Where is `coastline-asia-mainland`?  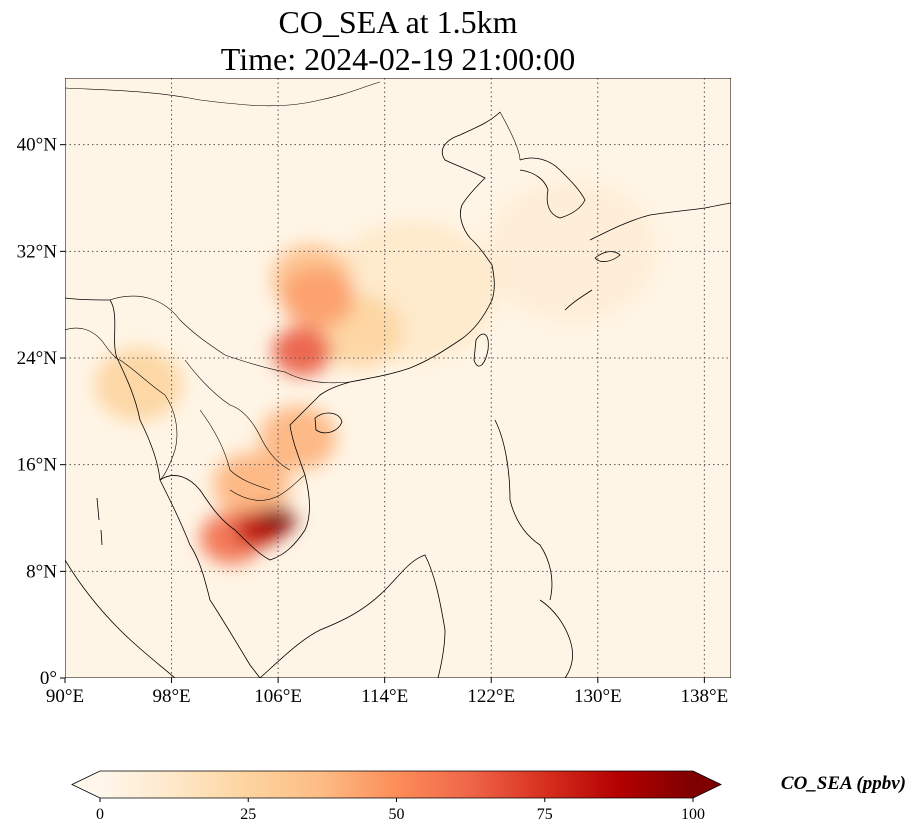
coastline-asia-mainland is located at coordinates (163, 487).